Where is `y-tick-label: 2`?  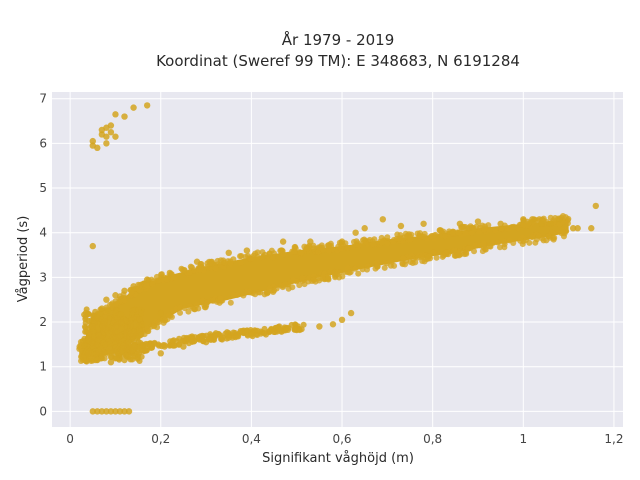 y-tick-label: 2 is located at coordinates (43, 322).